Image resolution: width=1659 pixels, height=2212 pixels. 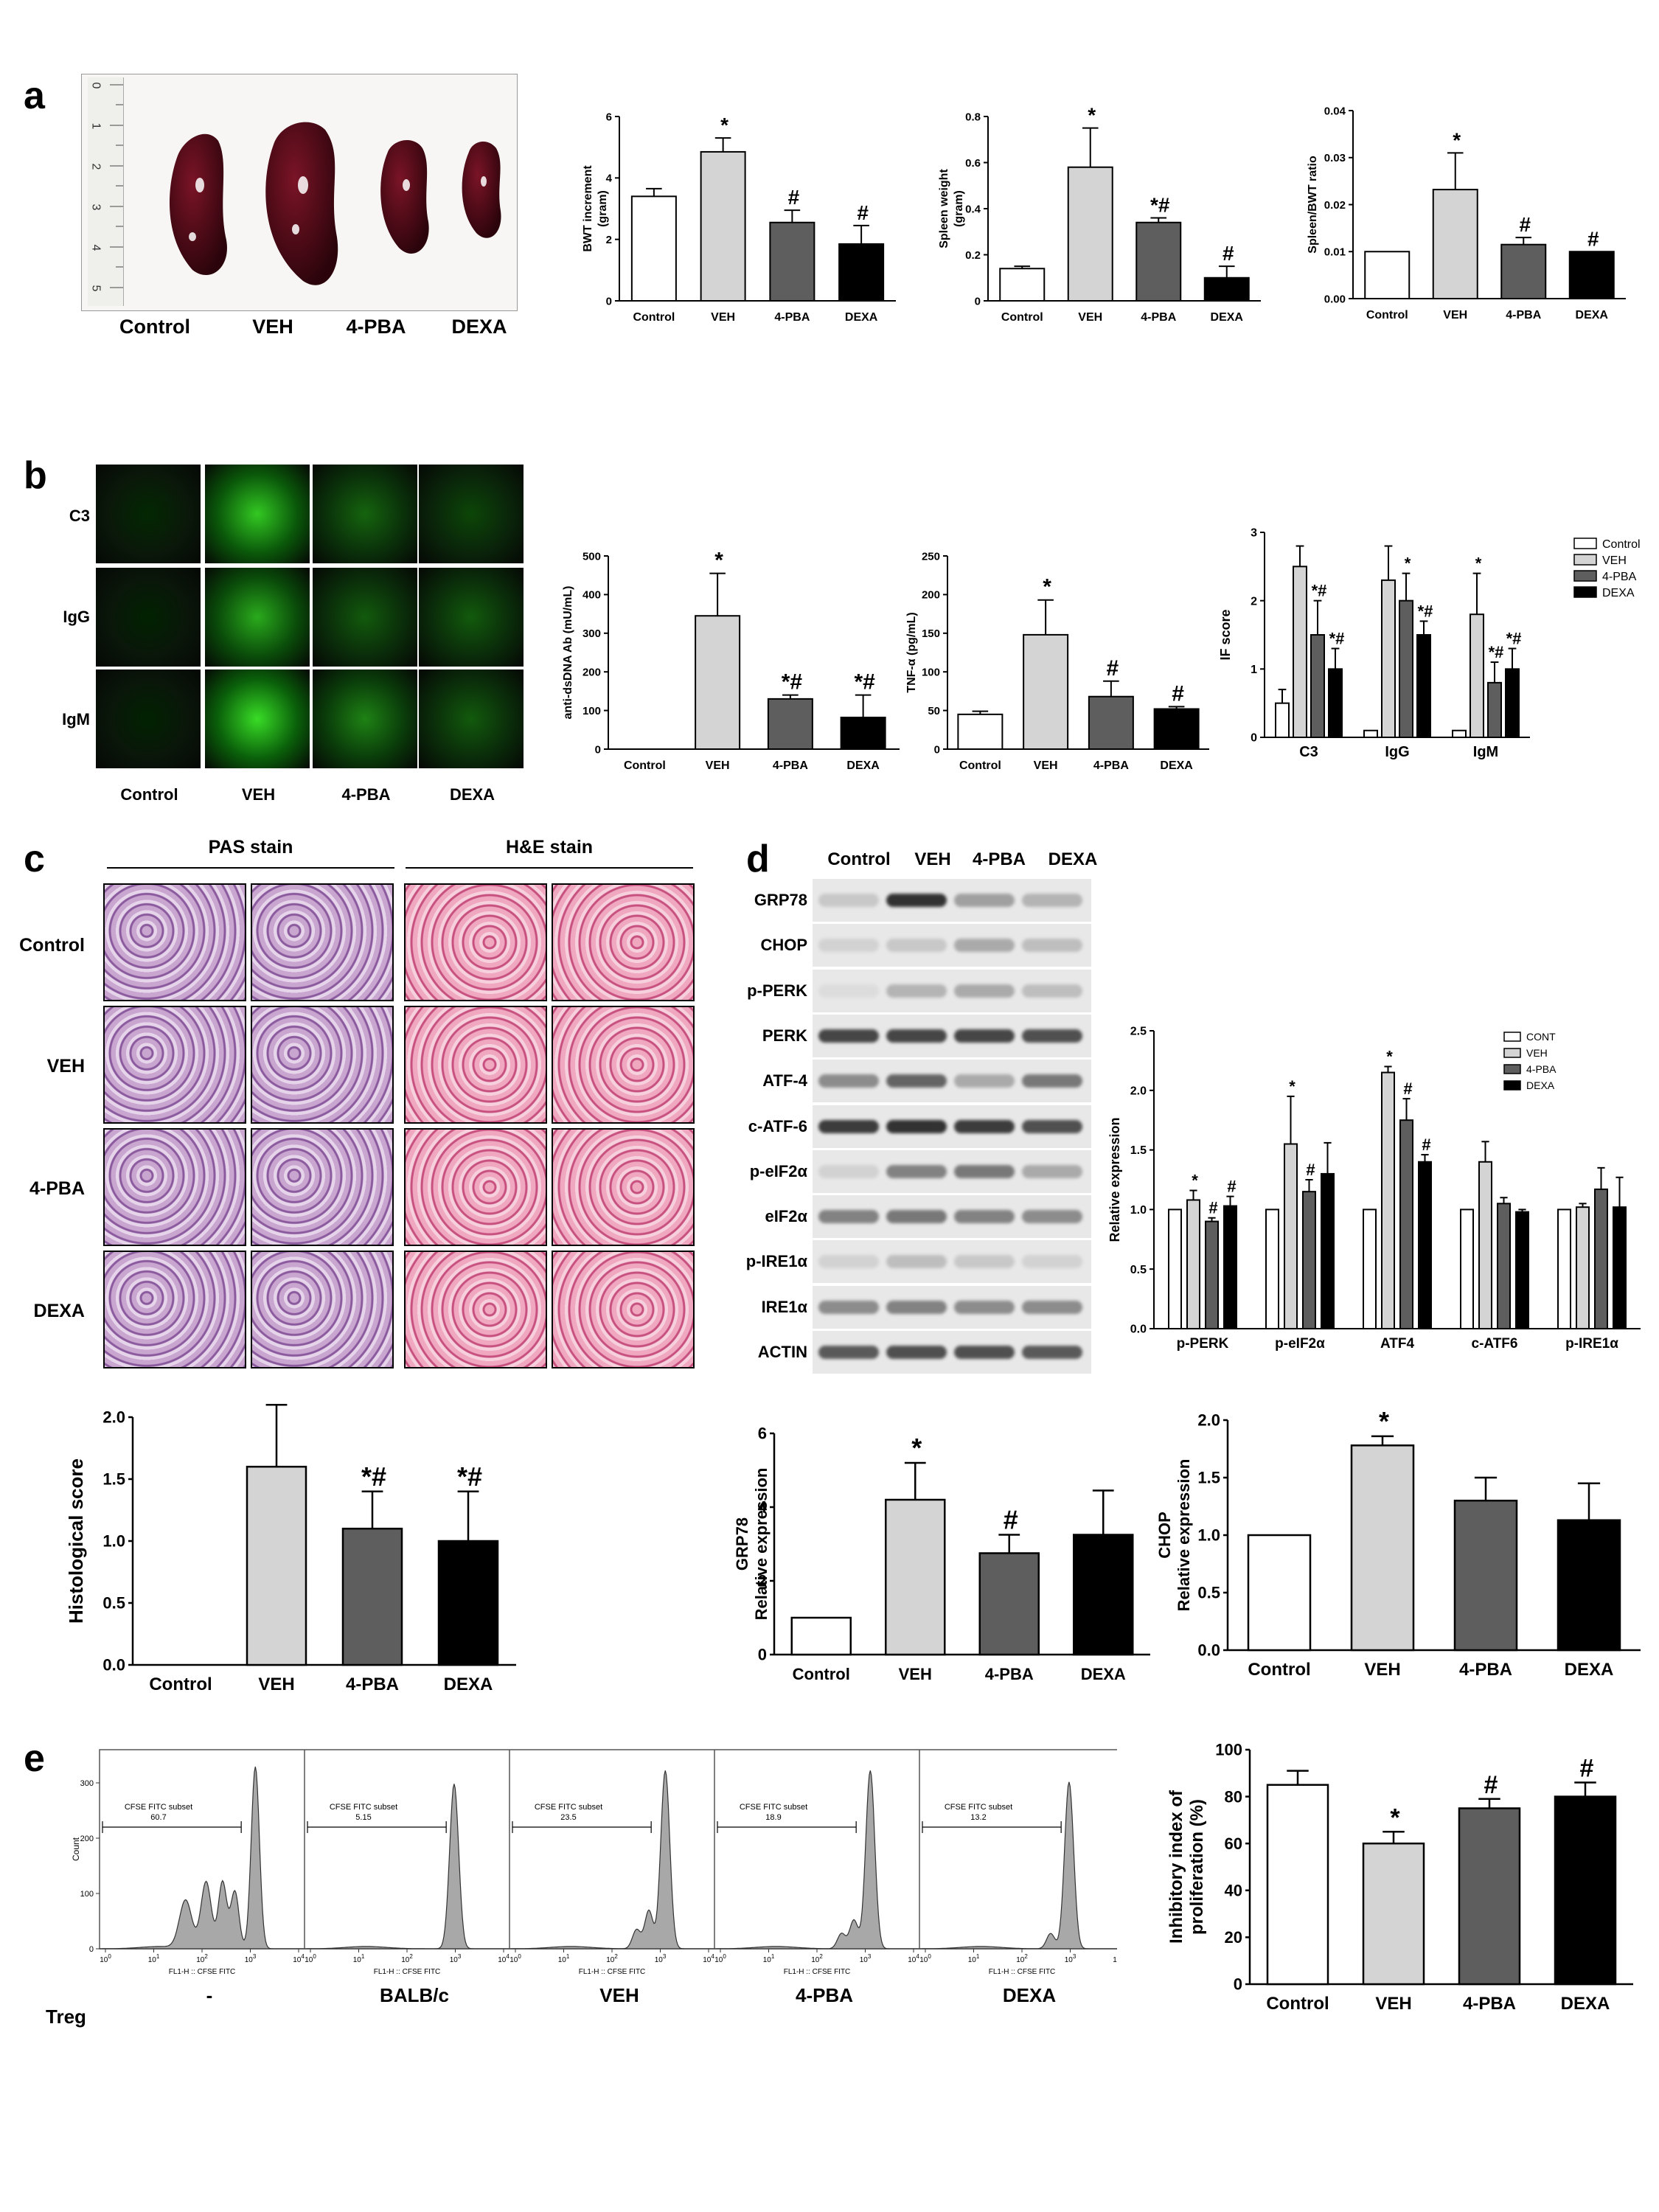 What do you see at coordinates (944, 208) in the screenshot?
I see `y-axis-label: Spleen weight` at bounding box center [944, 208].